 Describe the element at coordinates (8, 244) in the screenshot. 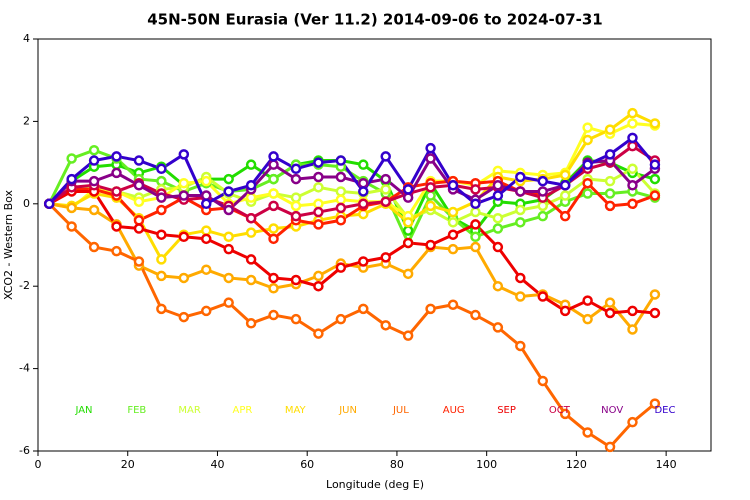

I see `y-axis-label: XCO2 - Western Box` at that location.